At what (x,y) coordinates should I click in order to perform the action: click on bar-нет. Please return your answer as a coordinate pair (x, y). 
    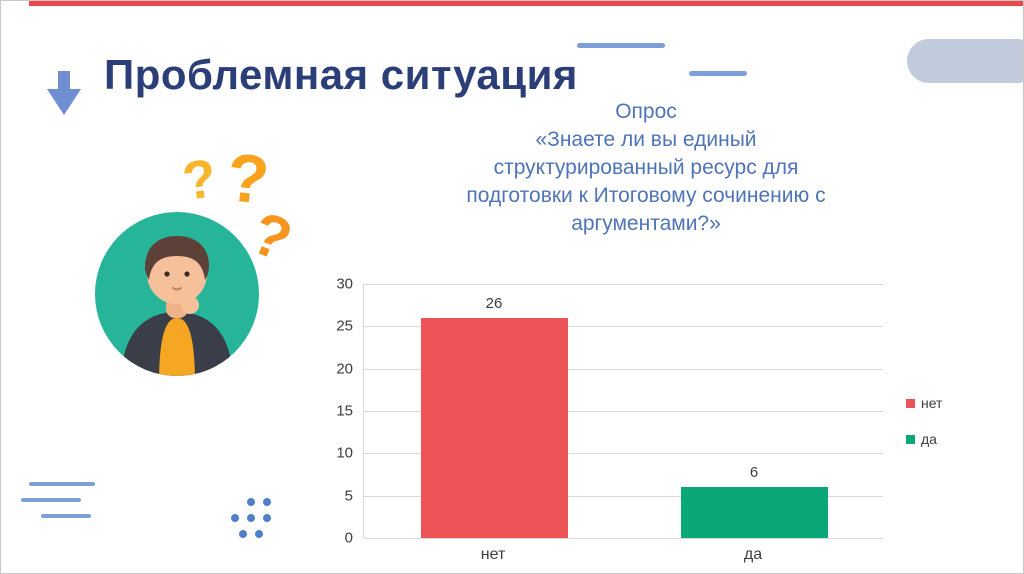
    Looking at the image, I should click on (494, 427).